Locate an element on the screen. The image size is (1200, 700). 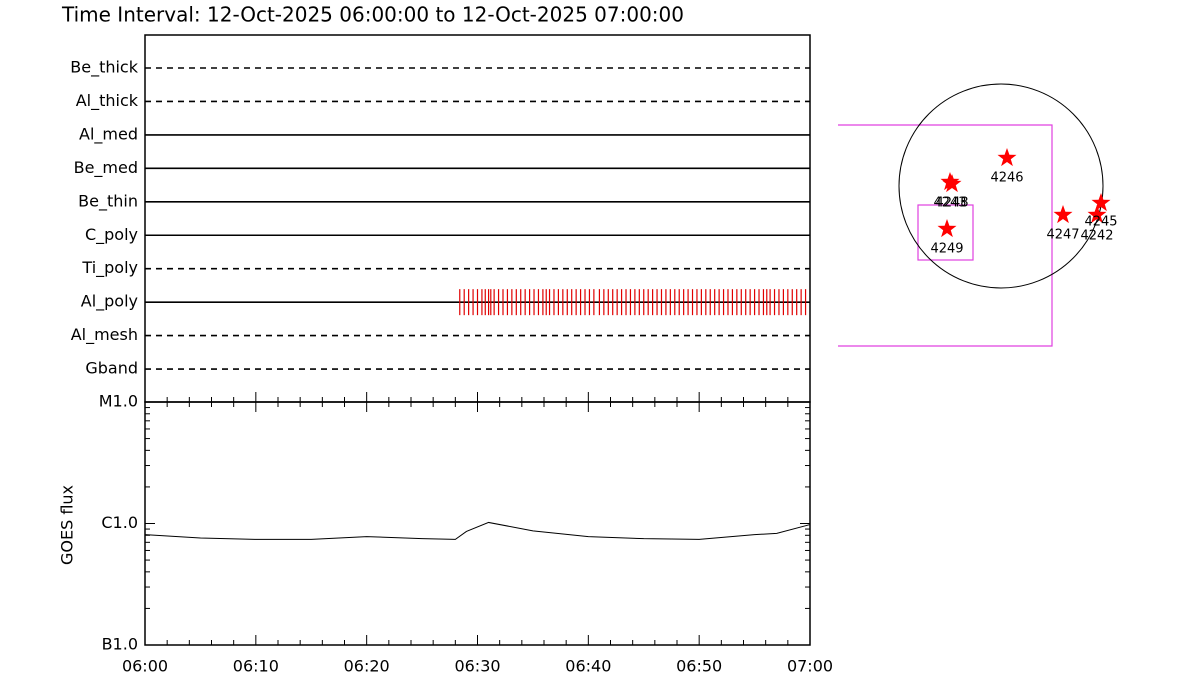
filter-label: Ti_poly is located at coordinates (109, 268).